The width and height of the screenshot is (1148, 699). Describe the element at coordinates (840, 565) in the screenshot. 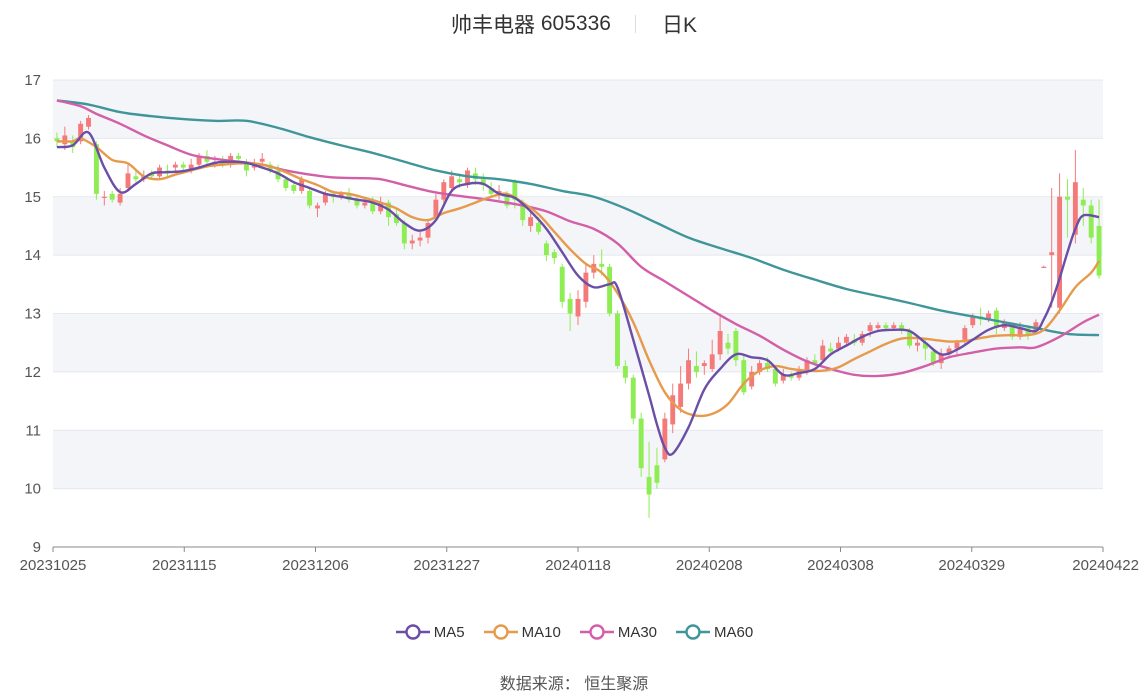

I see `x-tick-label: 20240308` at that location.